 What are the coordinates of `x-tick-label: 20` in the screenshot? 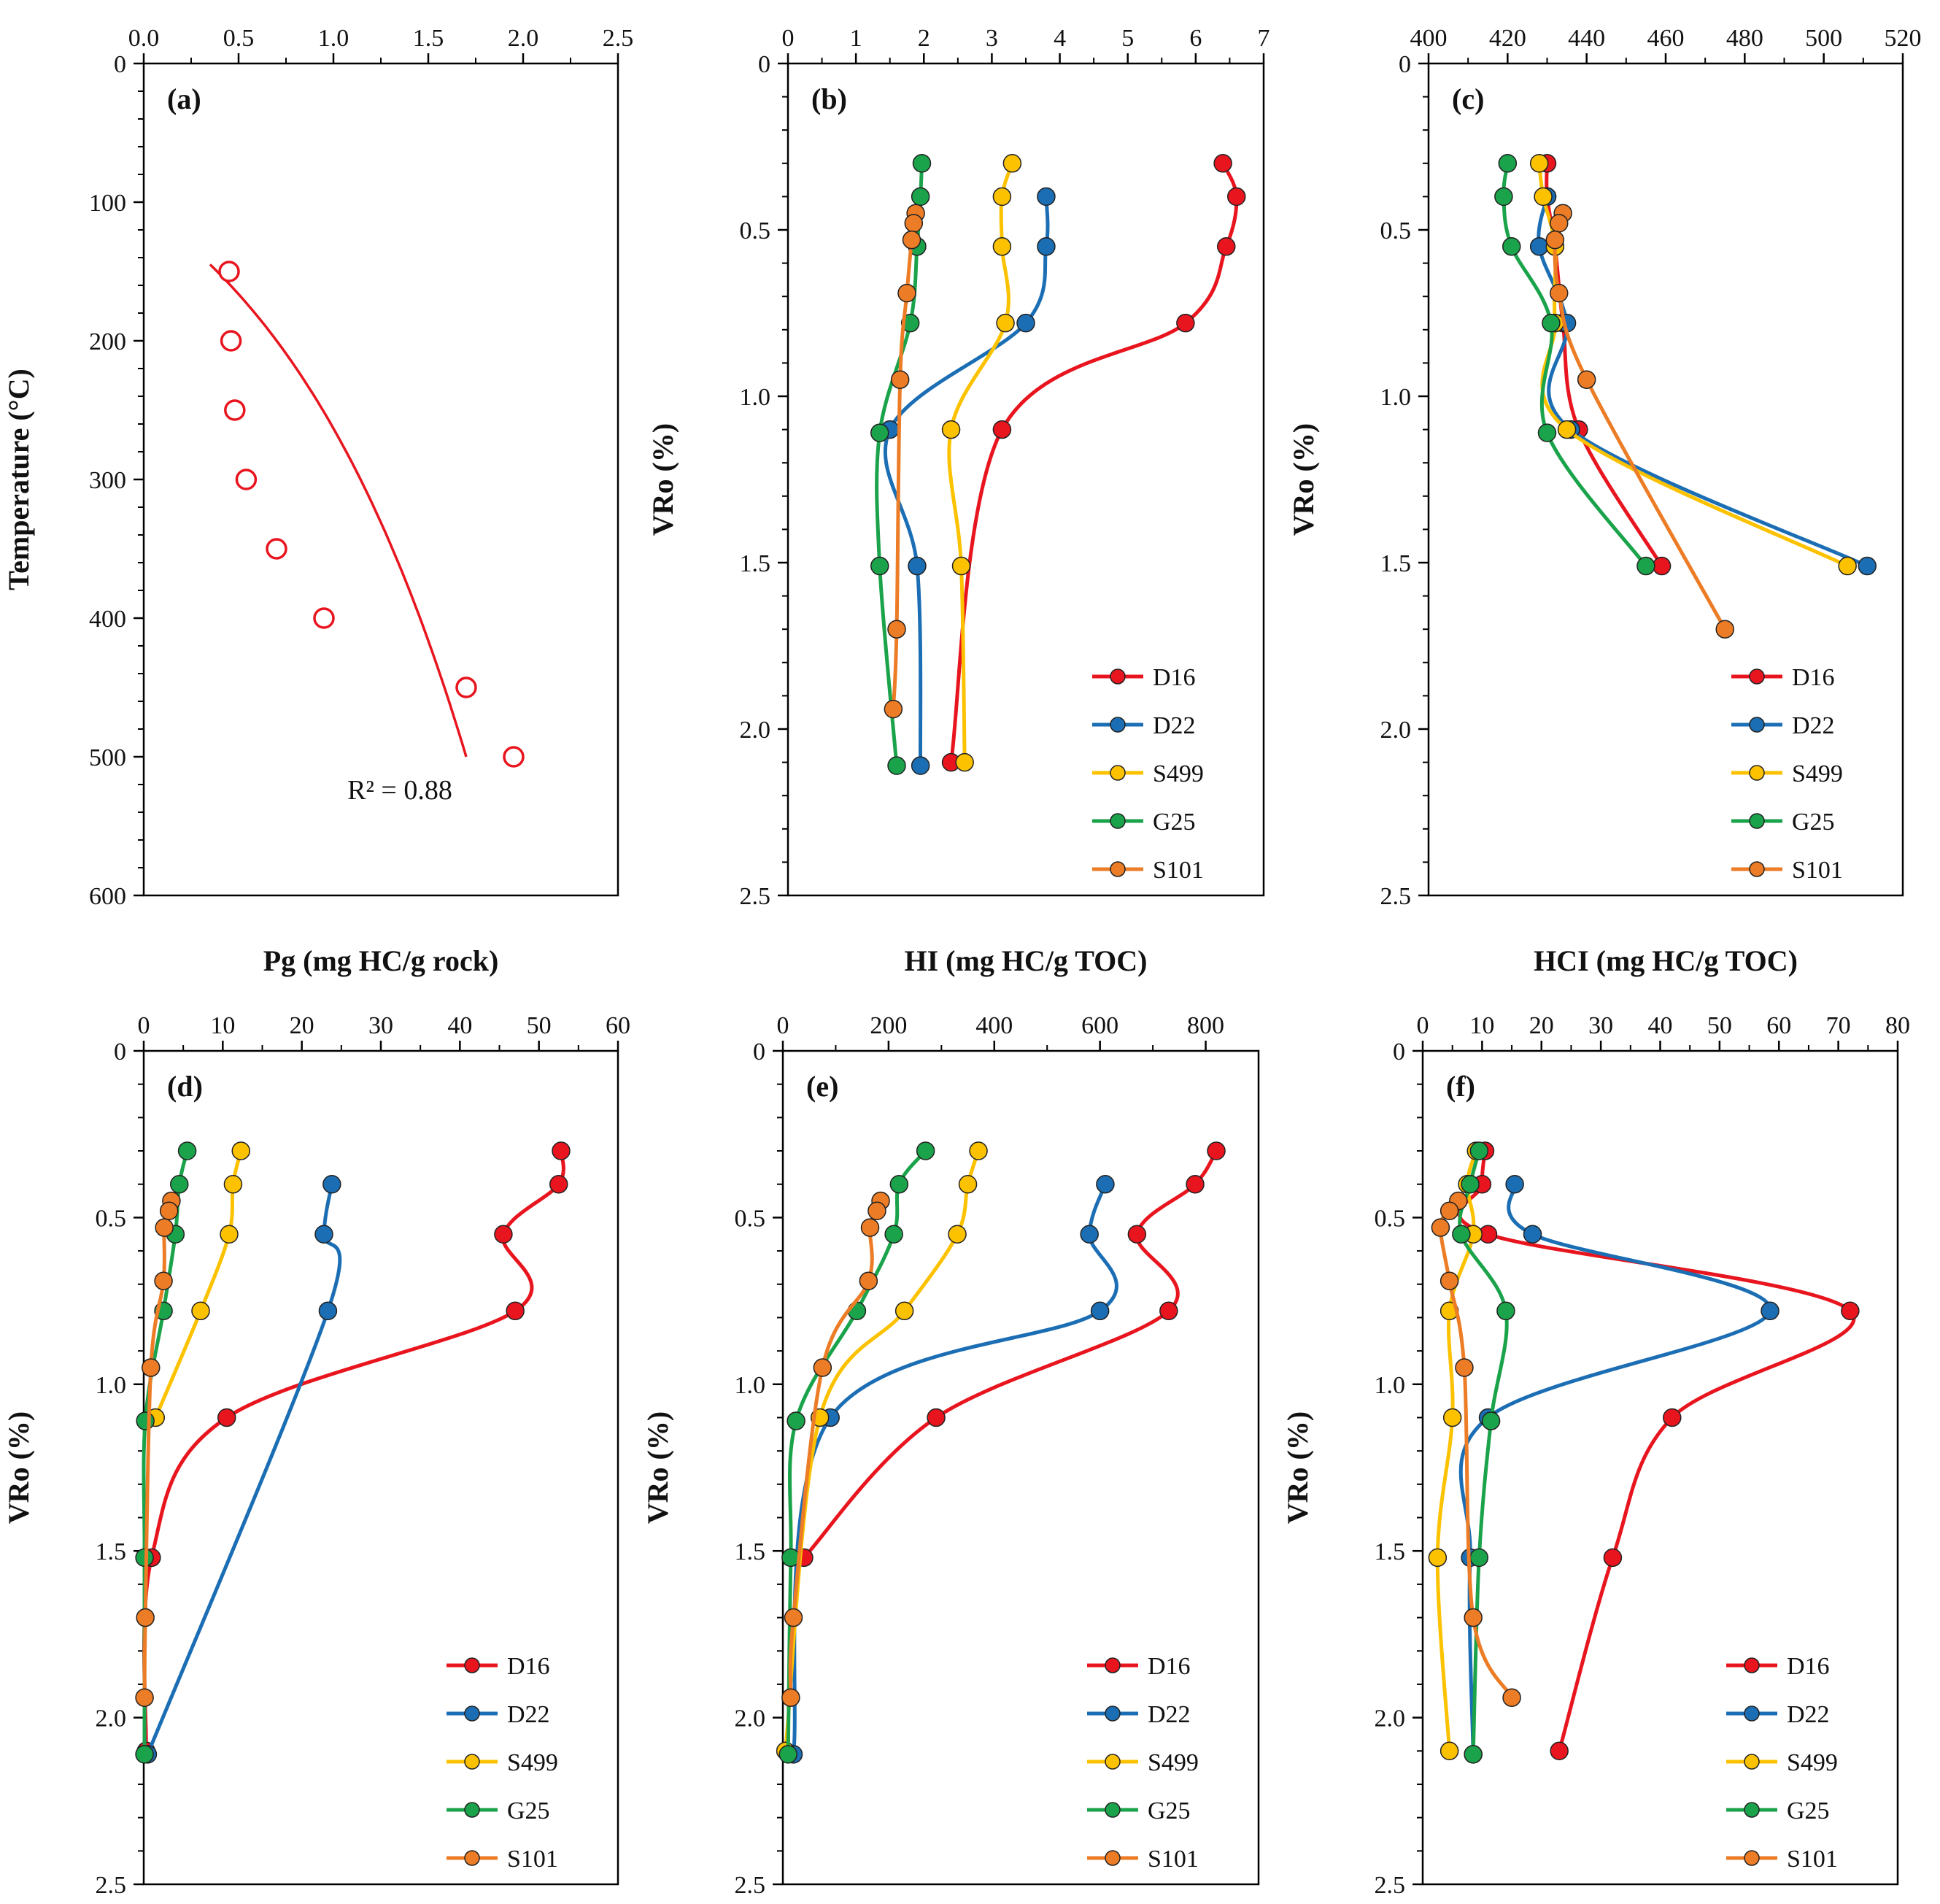 It's located at (302, 1025).